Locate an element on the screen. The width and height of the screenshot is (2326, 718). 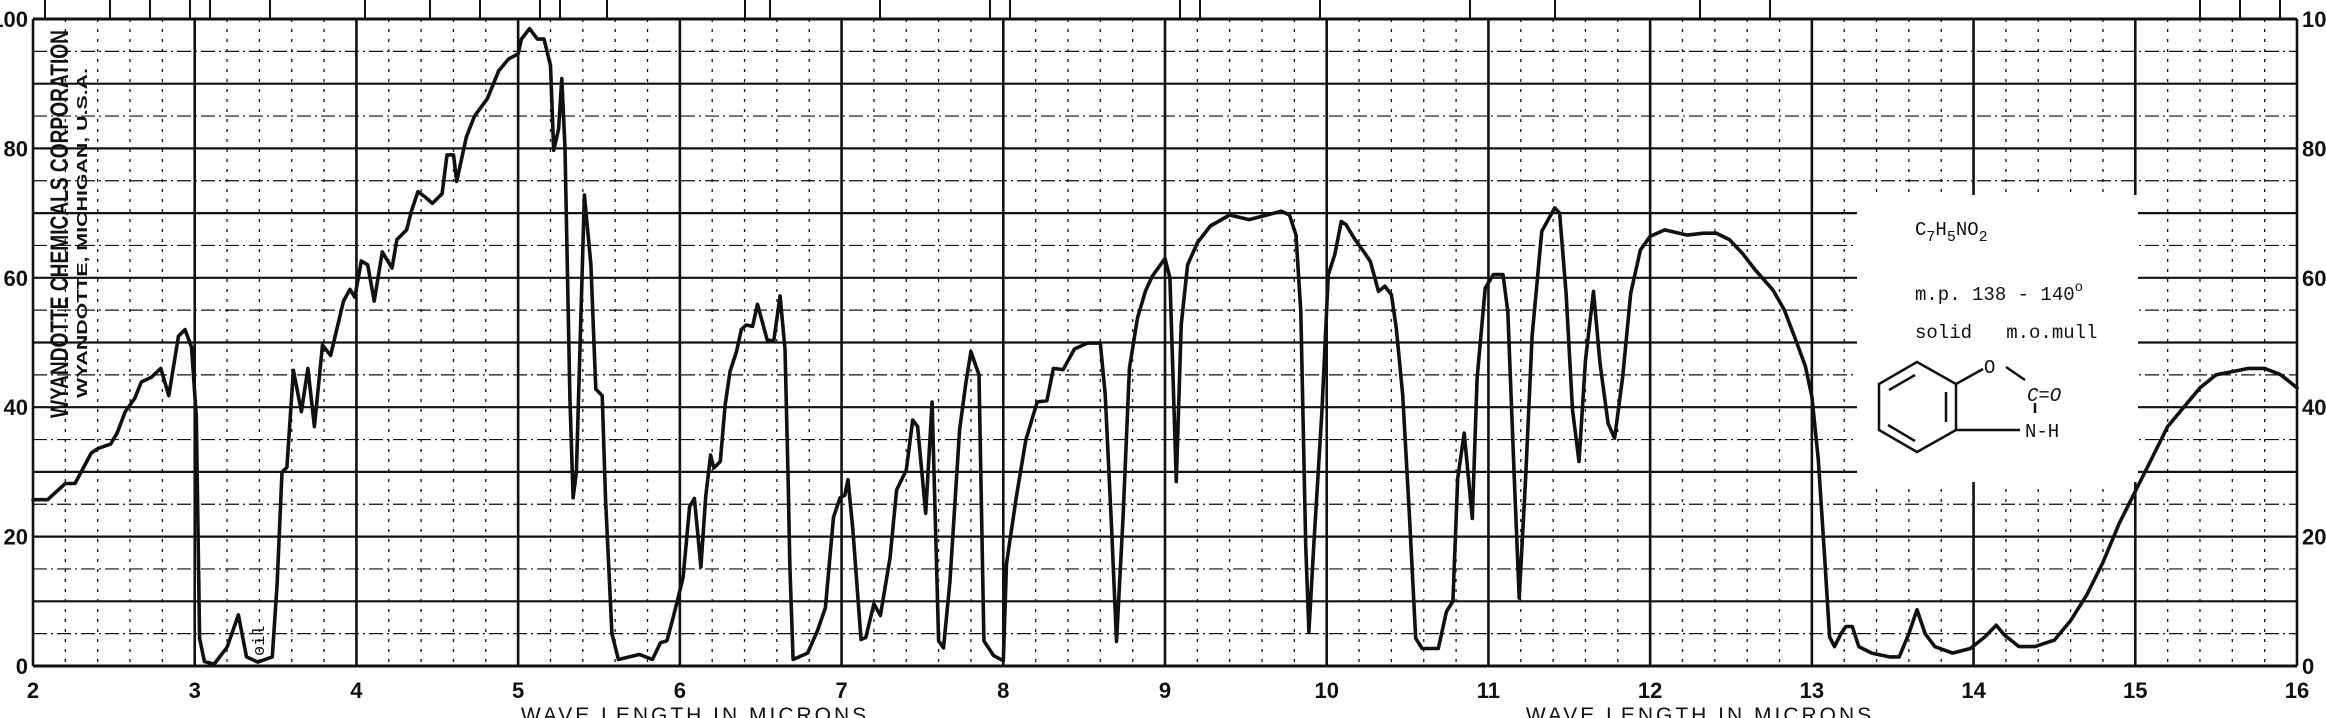
y-tick-label-left: 60 is located at coordinates (16, 278).